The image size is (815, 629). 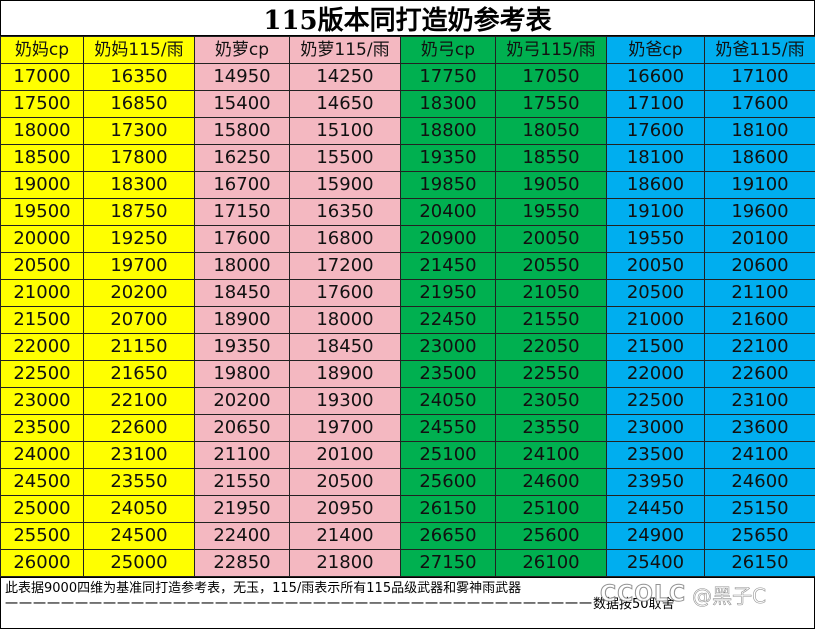 What do you see at coordinates (345, 401) in the screenshot?
I see `table-cell: 19300` at bounding box center [345, 401].